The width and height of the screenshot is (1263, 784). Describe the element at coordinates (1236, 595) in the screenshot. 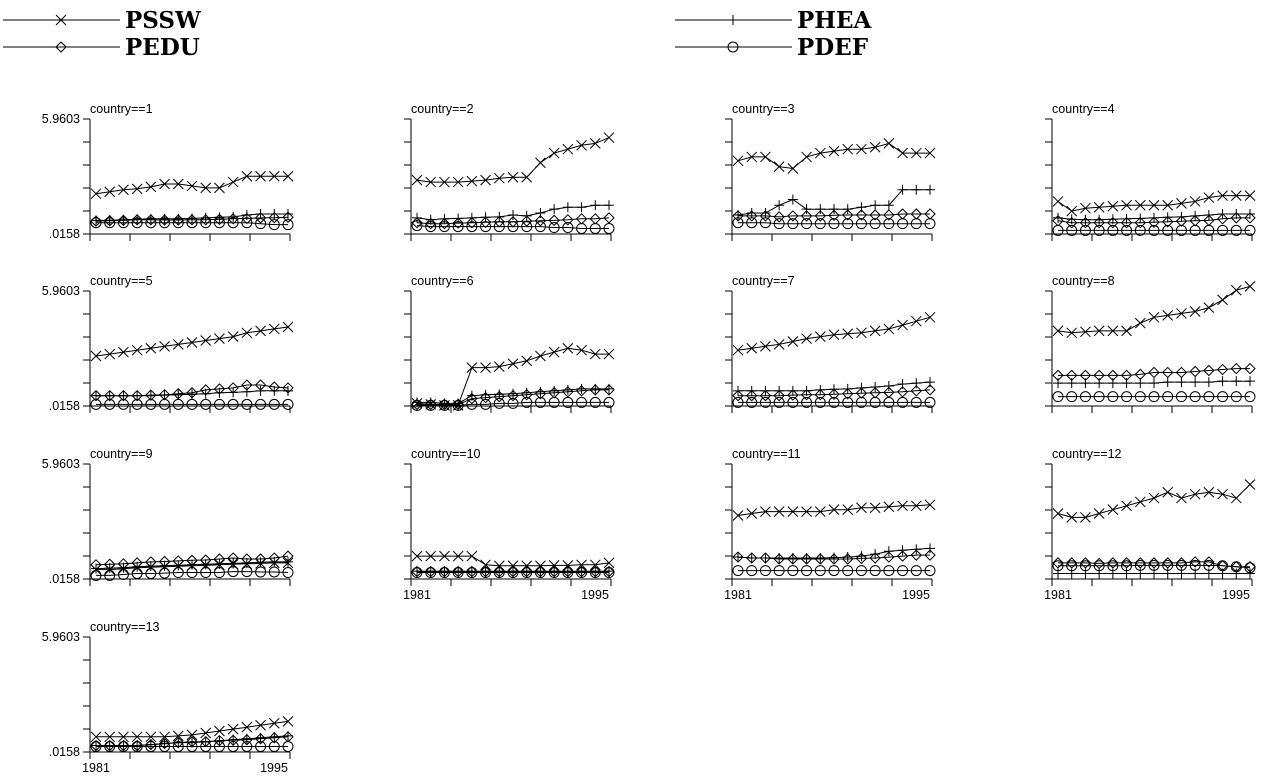

I see `x-tick-label-last: 1995` at that location.